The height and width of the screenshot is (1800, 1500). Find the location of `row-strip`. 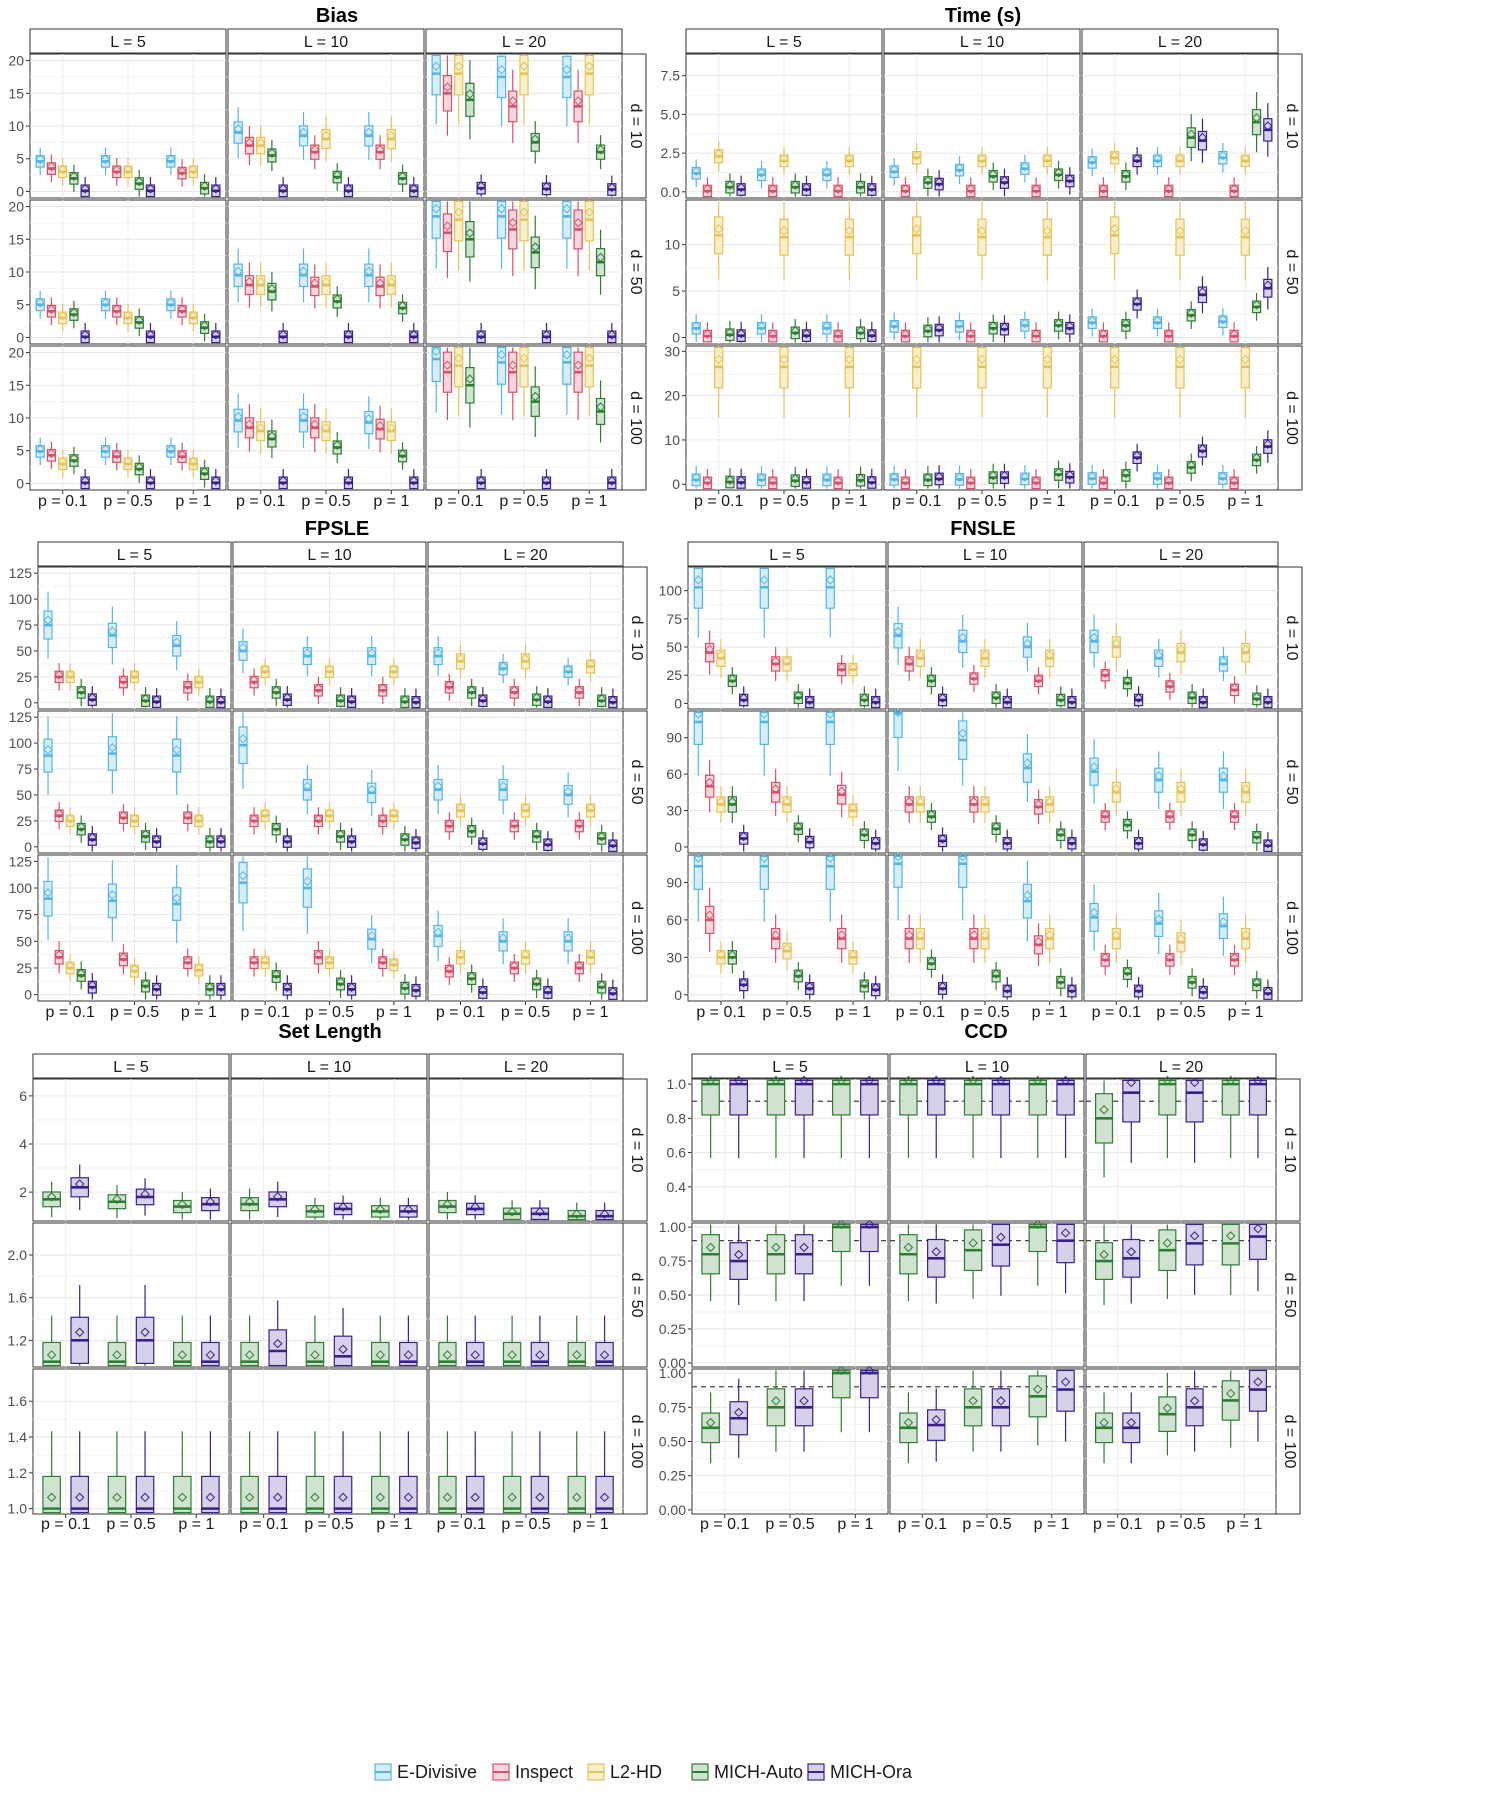

row-strip is located at coordinates (635, 638).